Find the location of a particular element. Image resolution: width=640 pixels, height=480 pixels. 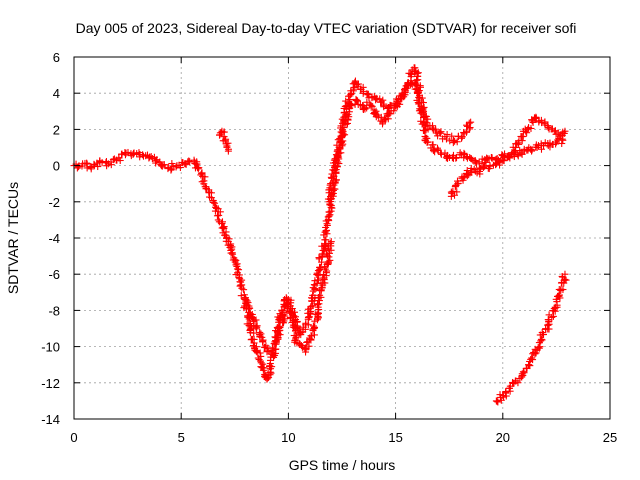

y-tick-label: -14 is located at coordinates (50, 419).